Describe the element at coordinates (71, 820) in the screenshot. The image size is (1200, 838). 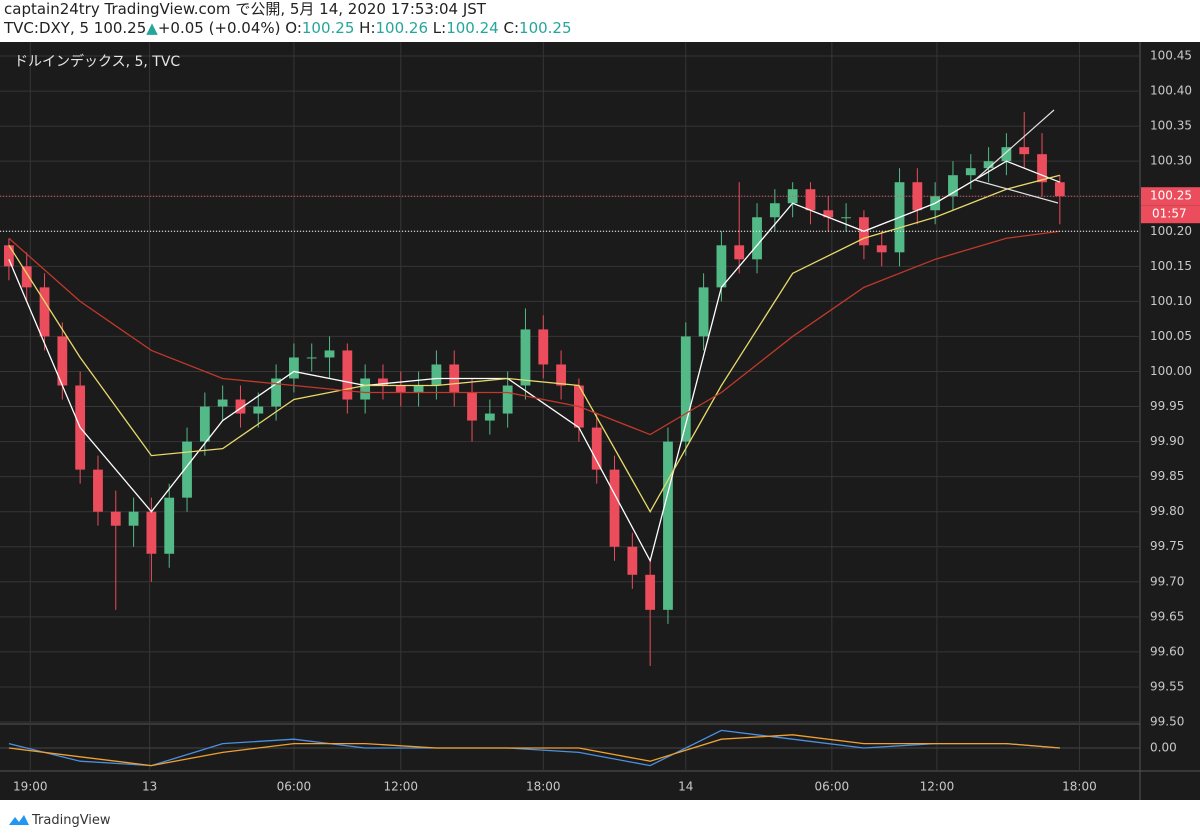
I see `footer-brand: TradingView` at that location.